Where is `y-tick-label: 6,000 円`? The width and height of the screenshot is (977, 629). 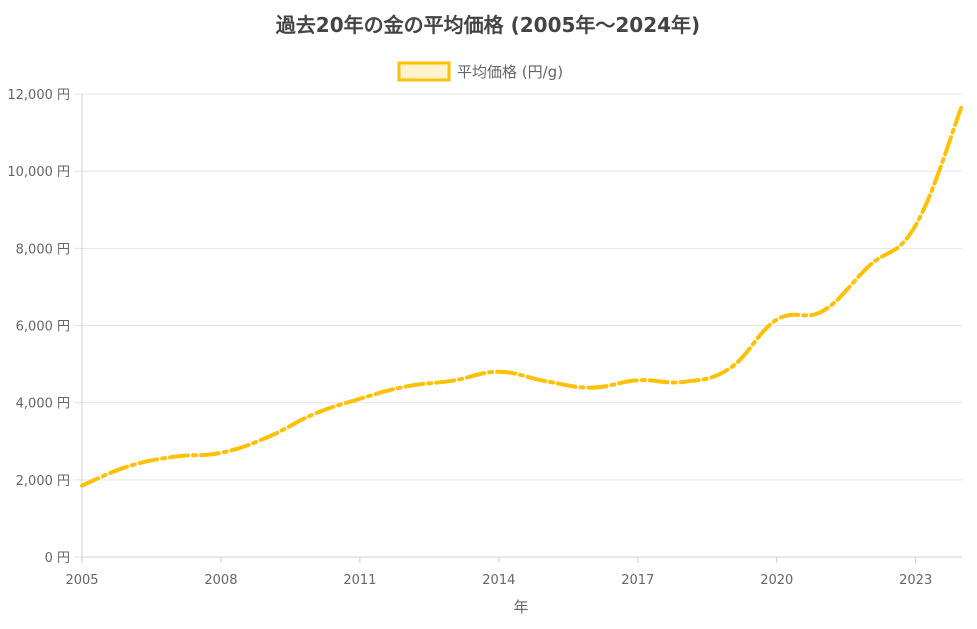 y-tick-label: 6,000 円 is located at coordinates (43, 327).